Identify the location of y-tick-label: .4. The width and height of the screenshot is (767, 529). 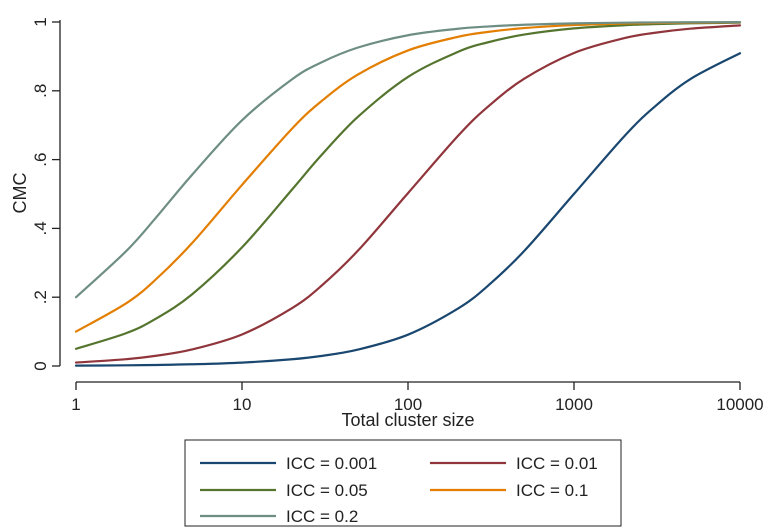
(40, 228).